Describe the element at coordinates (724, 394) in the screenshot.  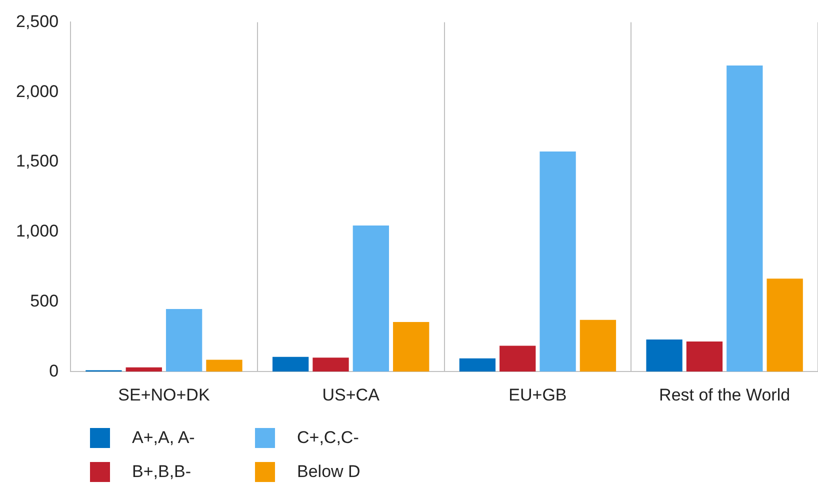
I see `x-tick-label: Rest of the World` at that location.